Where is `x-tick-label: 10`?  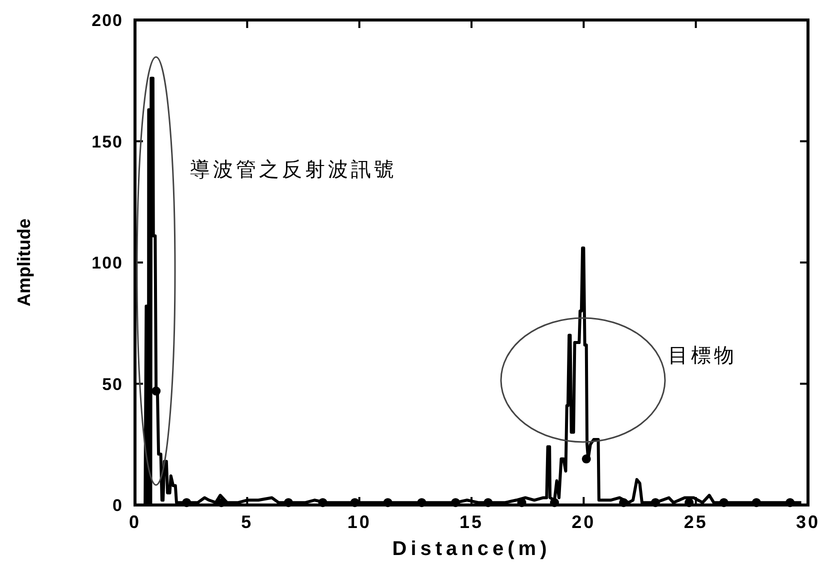 x-tick-label: 10 is located at coordinates (359, 522).